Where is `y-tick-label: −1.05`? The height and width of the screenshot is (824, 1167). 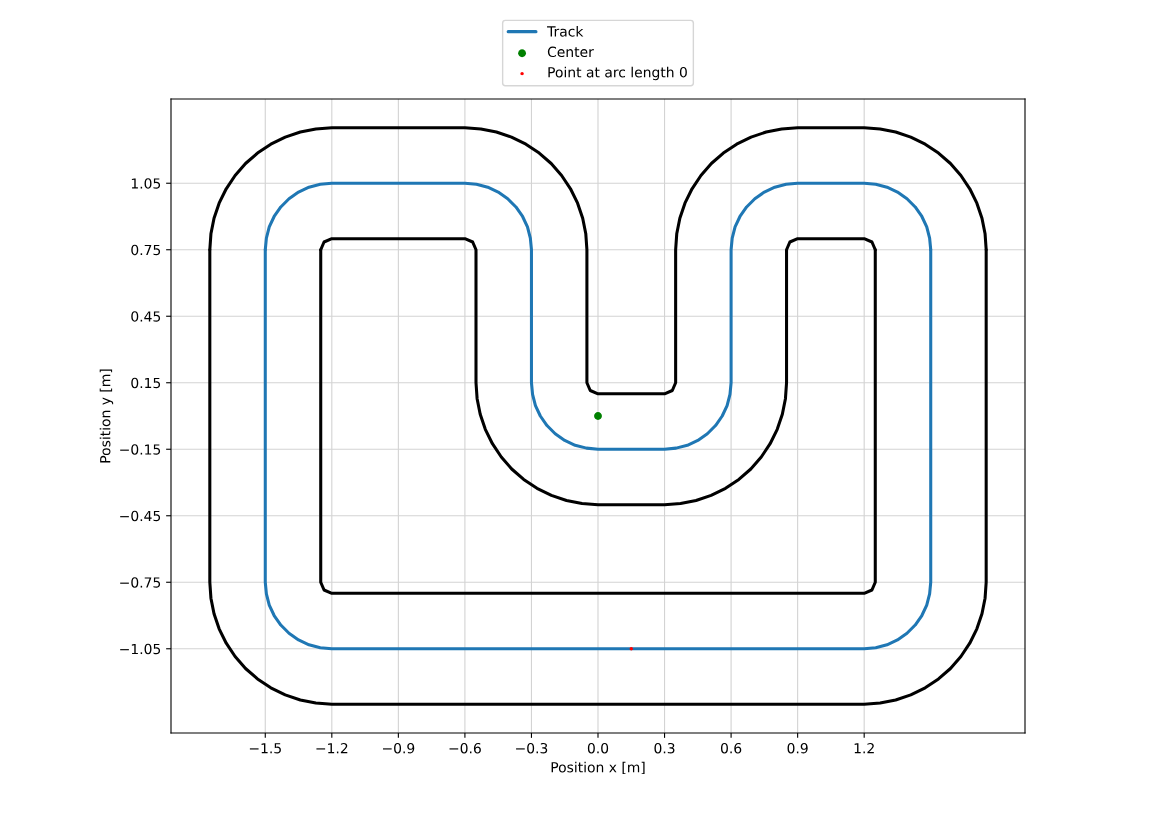 y-tick-label: −1.05 is located at coordinates (140, 649).